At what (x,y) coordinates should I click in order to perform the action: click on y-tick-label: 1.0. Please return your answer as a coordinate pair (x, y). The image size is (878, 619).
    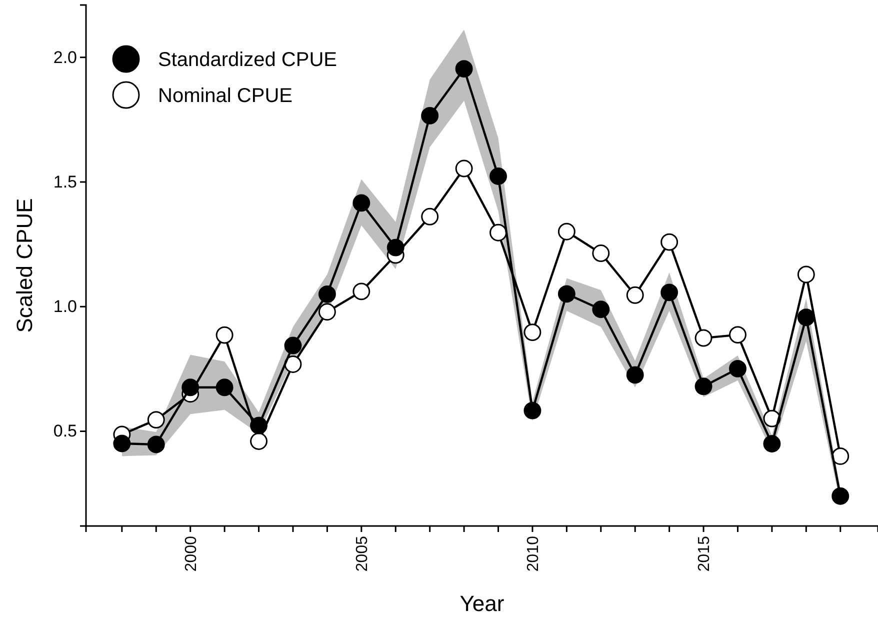
    Looking at the image, I should click on (65, 306).